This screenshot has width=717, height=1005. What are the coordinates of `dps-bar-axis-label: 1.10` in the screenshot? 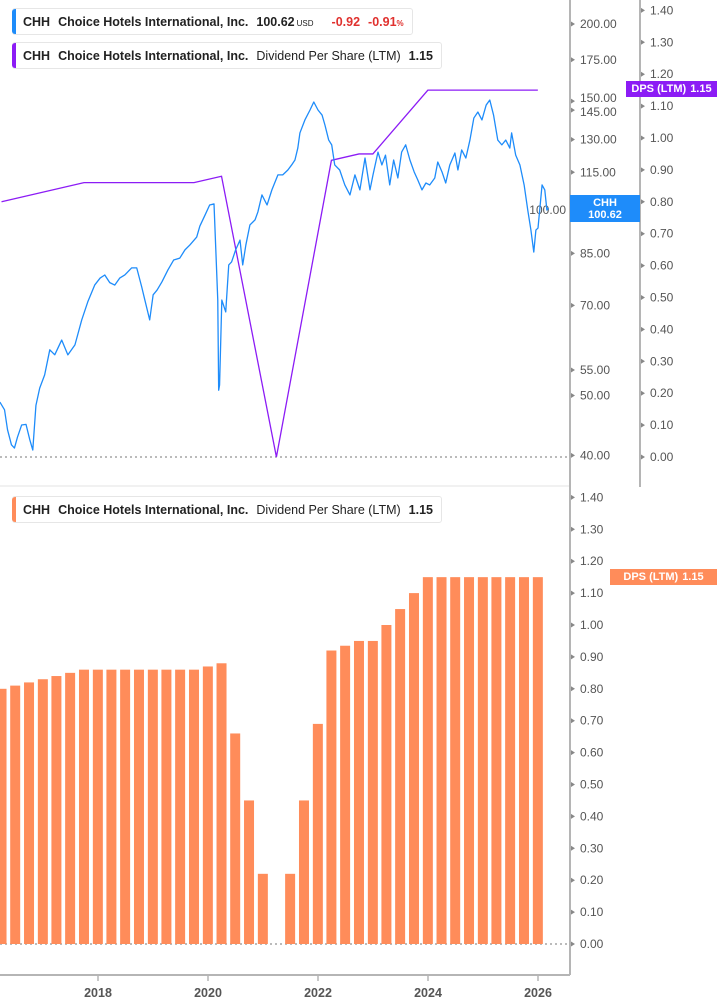 It's located at (592, 593).